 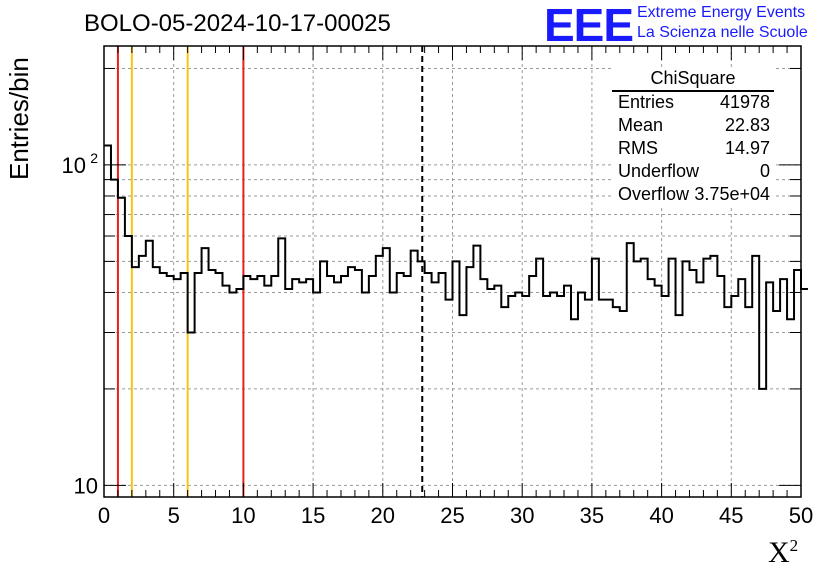 I want to click on x-tick-label: 10, so click(x=243, y=515).